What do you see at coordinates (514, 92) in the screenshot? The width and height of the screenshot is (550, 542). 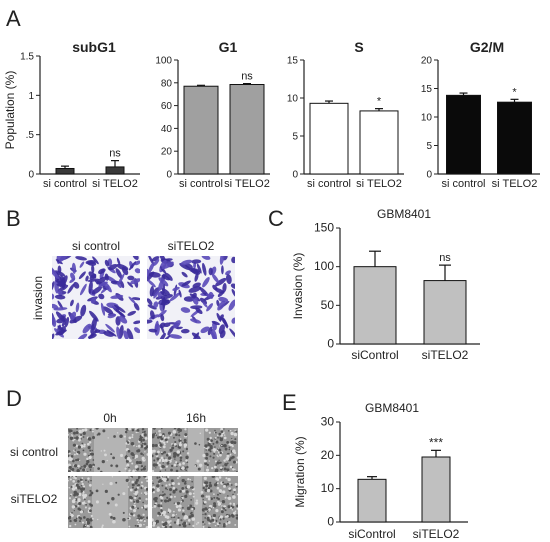 I see `panel-a-3-significance-label: *` at bounding box center [514, 92].